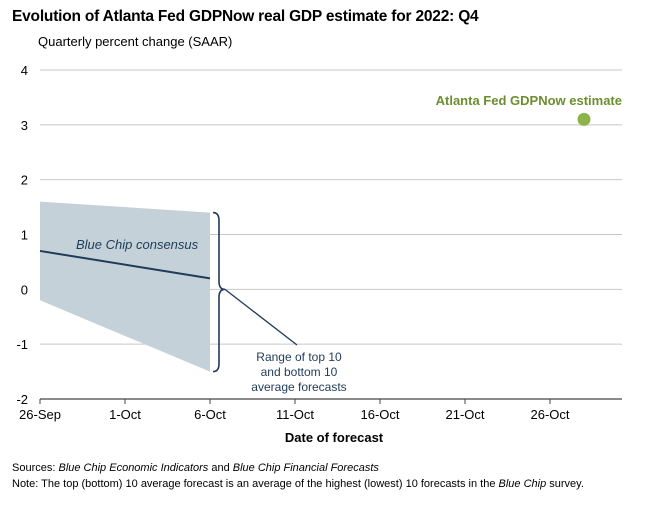 The width and height of the screenshot is (650, 509). What do you see at coordinates (210, 414) in the screenshot?
I see `x-tick-label: 6-Oct` at bounding box center [210, 414].